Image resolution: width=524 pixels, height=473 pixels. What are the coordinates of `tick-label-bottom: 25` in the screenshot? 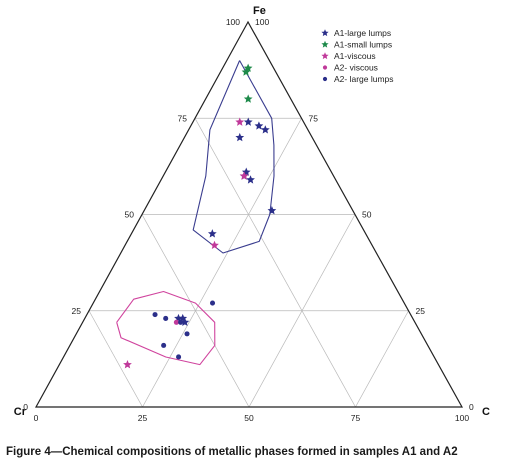 It's located at (143, 418).